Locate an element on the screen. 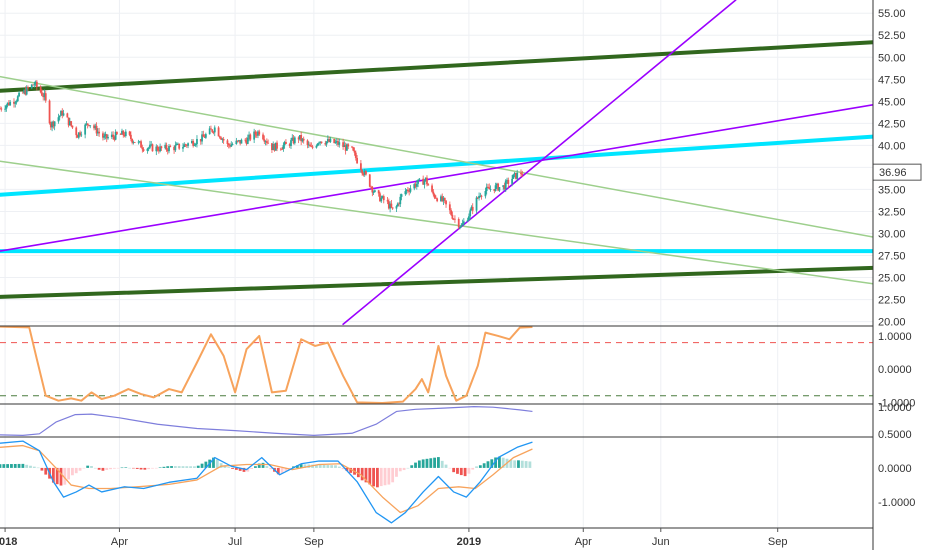 The height and width of the screenshot is (550, 932). price-axis-tick: 25.00 is located at coordinates (892, 279).